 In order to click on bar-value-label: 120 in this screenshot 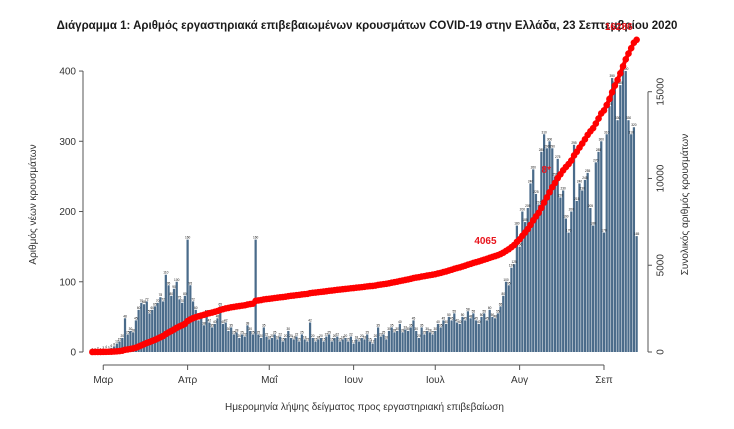, I will do `click(512, 266)`.